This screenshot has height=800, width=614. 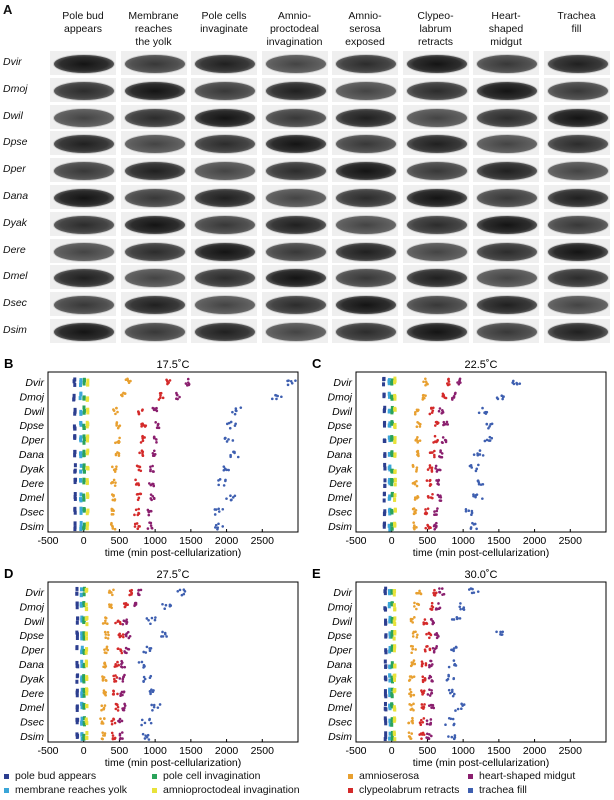 What do you see at coordinates (32, 441) in the screenshot?
I see `species-tick-label: Dper` at bounding box center [32, 441].